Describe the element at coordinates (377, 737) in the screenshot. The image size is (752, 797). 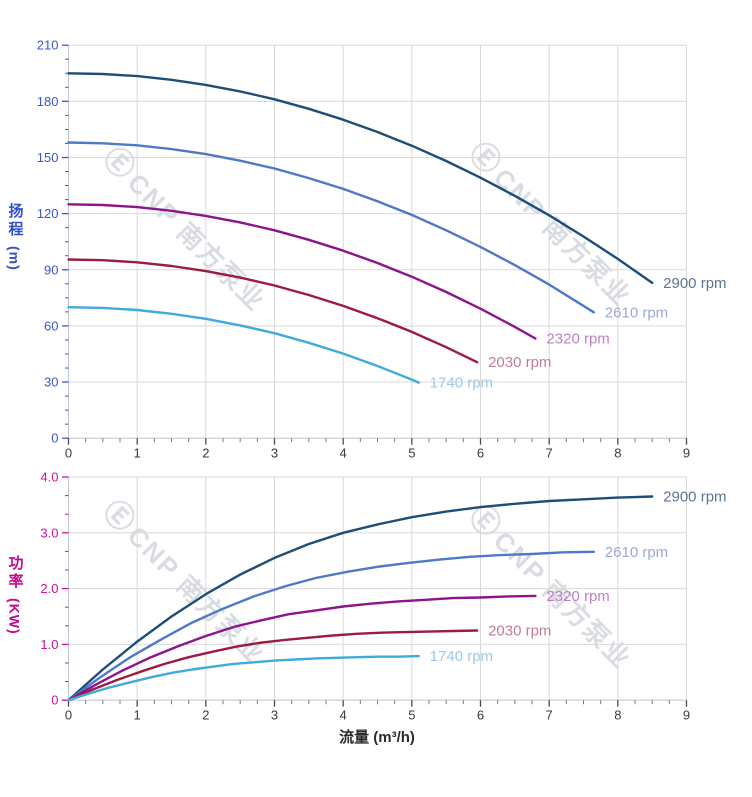
I see `x-axis-title: 流量 (m³/h)` at that location.